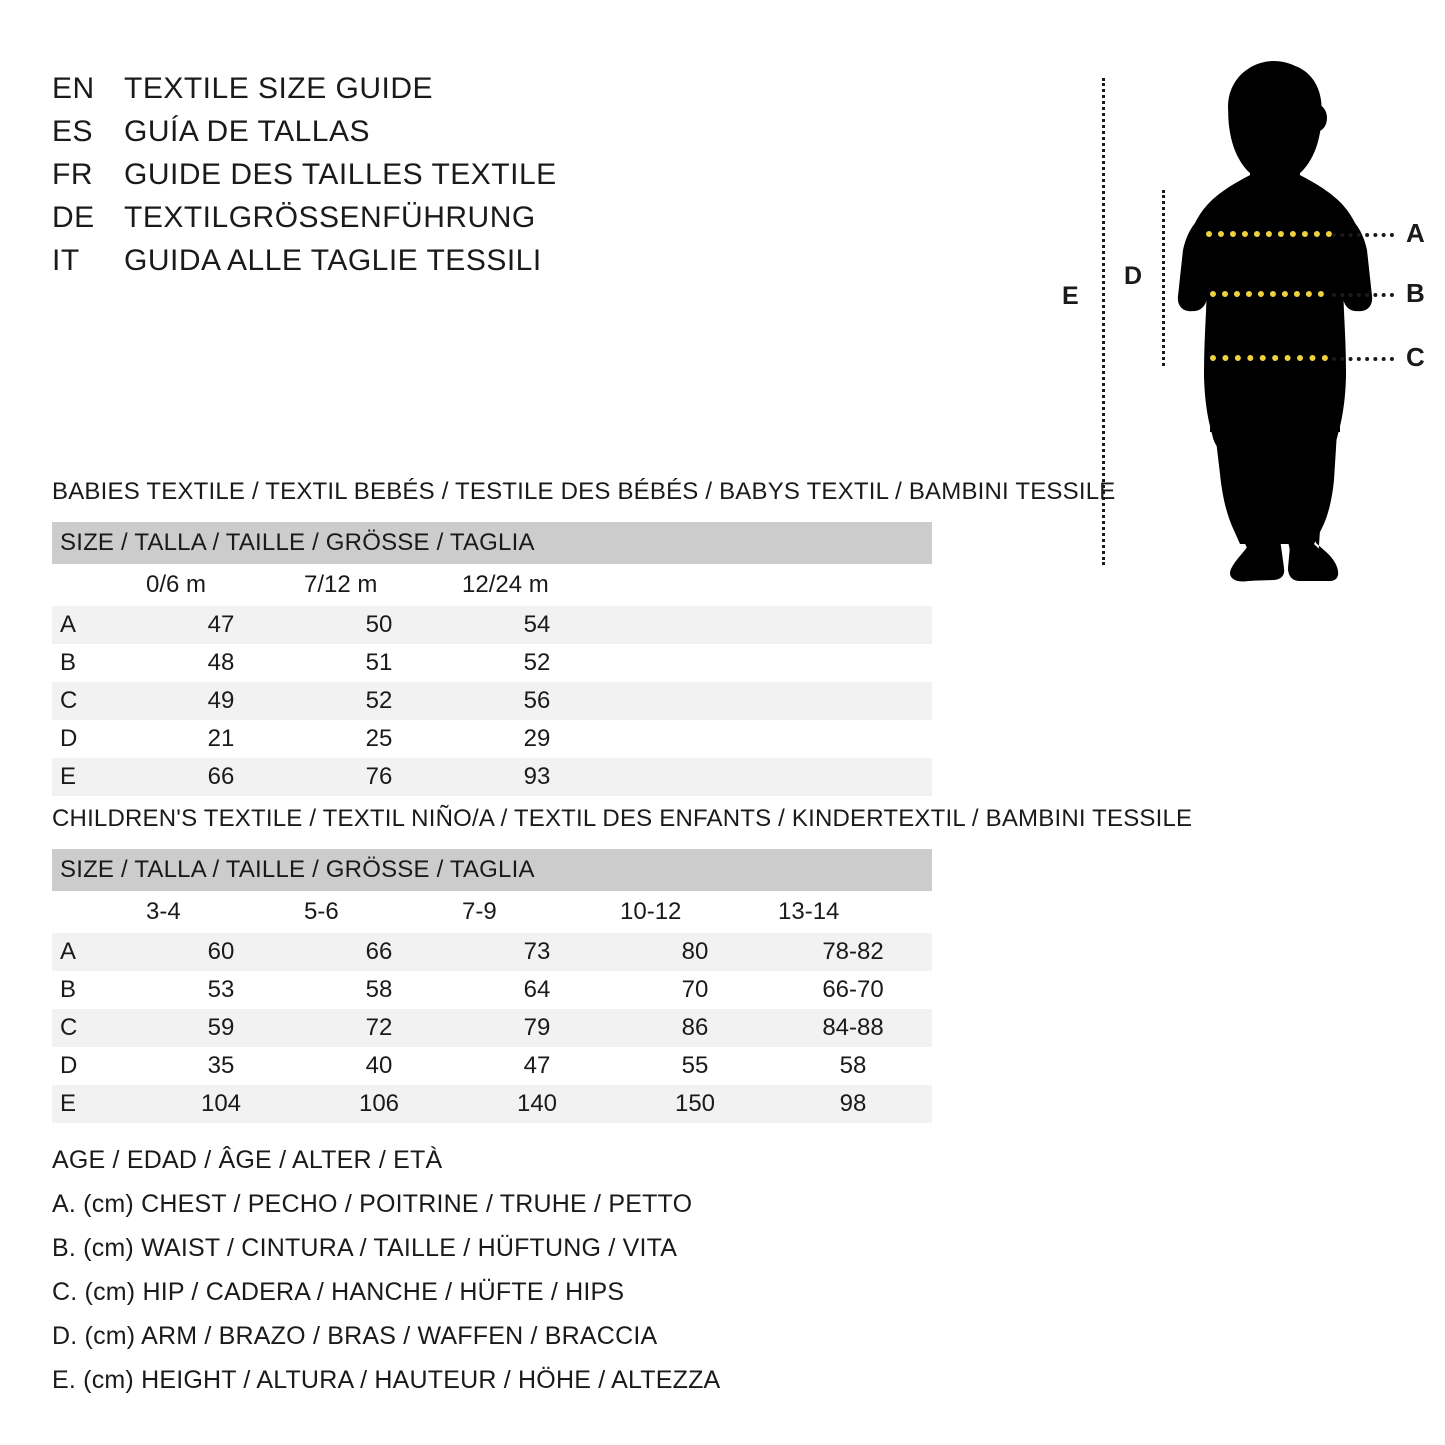  What do you see at coordinates (537, 777) in the screenshot?
I see `babies-cell-e-2: 93` at bounding box center [537, 777].